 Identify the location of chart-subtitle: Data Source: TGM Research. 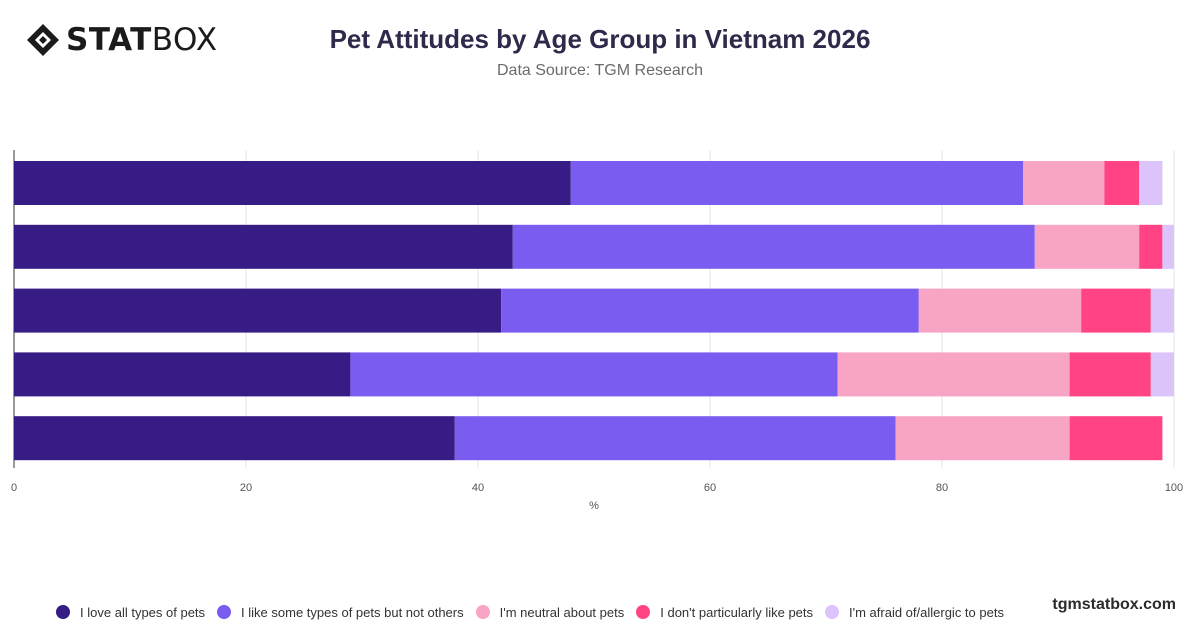
(599, 70).